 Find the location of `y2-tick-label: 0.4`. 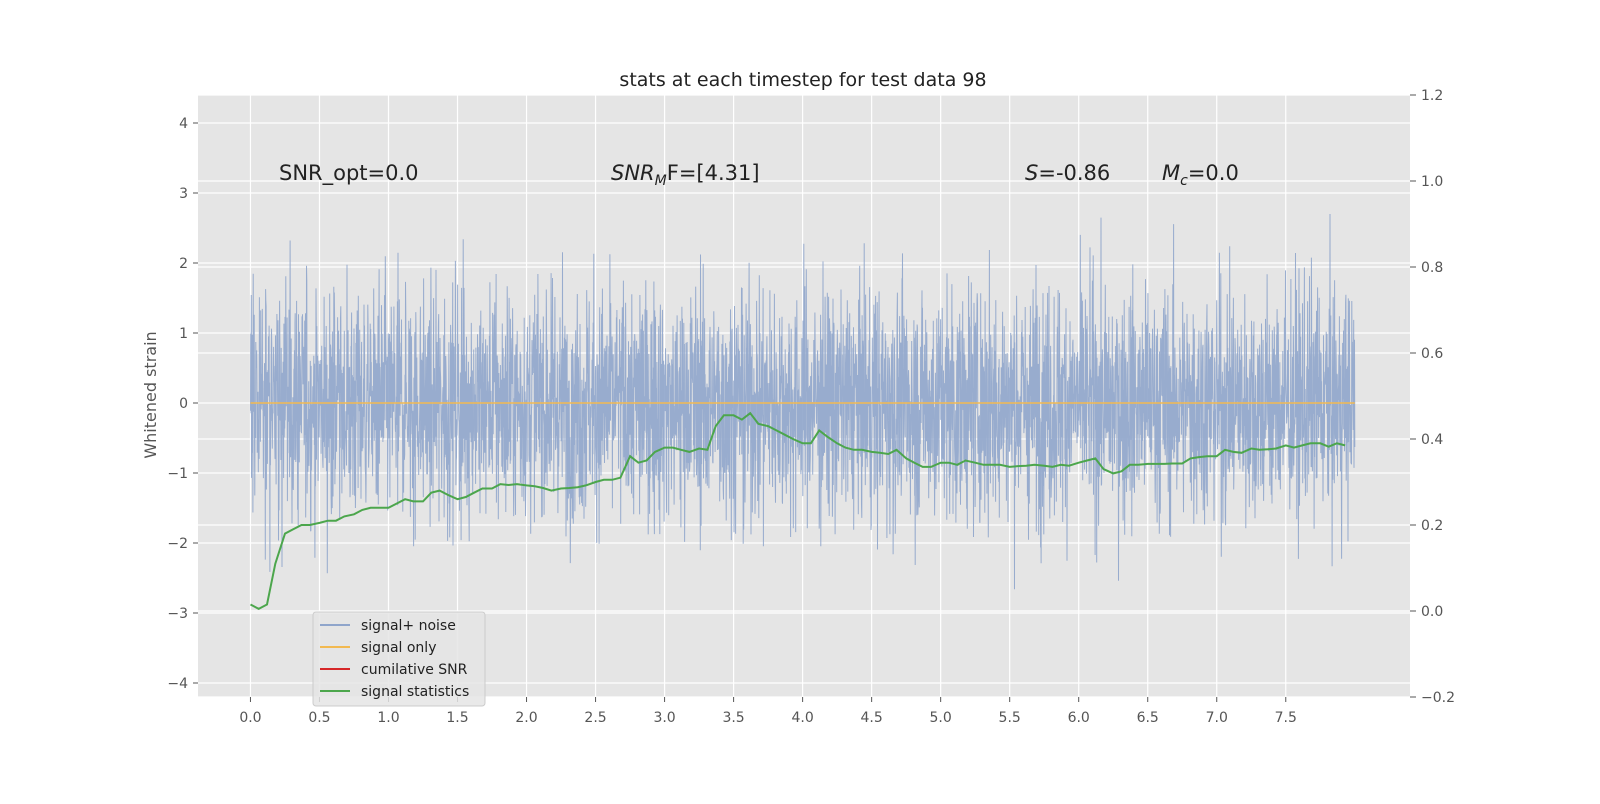

y2-tick-label: 0.4 is located at coordinates (1432, 440).